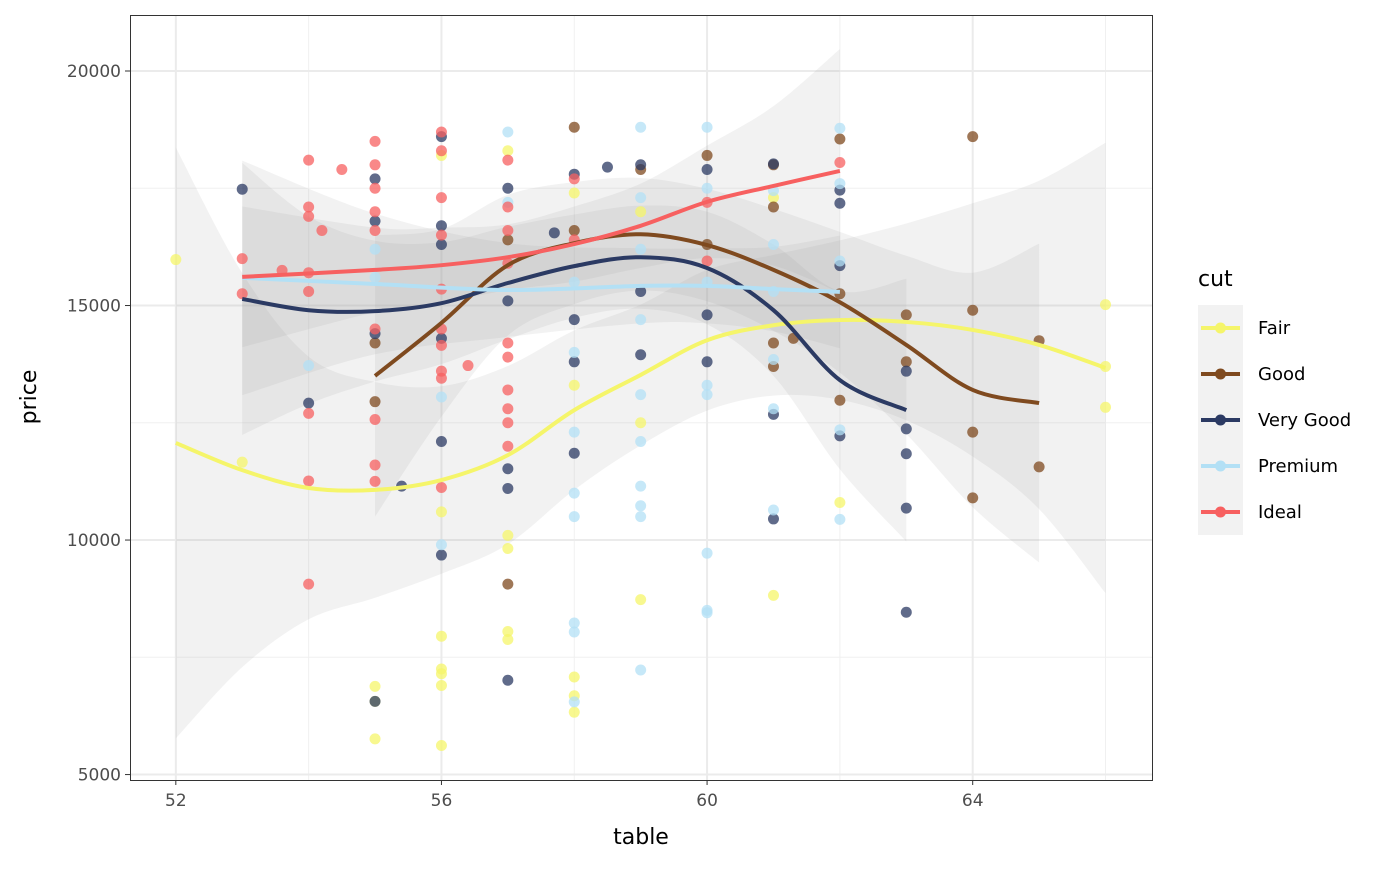 The image size is (1400, 870). I want to click on x-tick-label: 60, so click(707, 801).